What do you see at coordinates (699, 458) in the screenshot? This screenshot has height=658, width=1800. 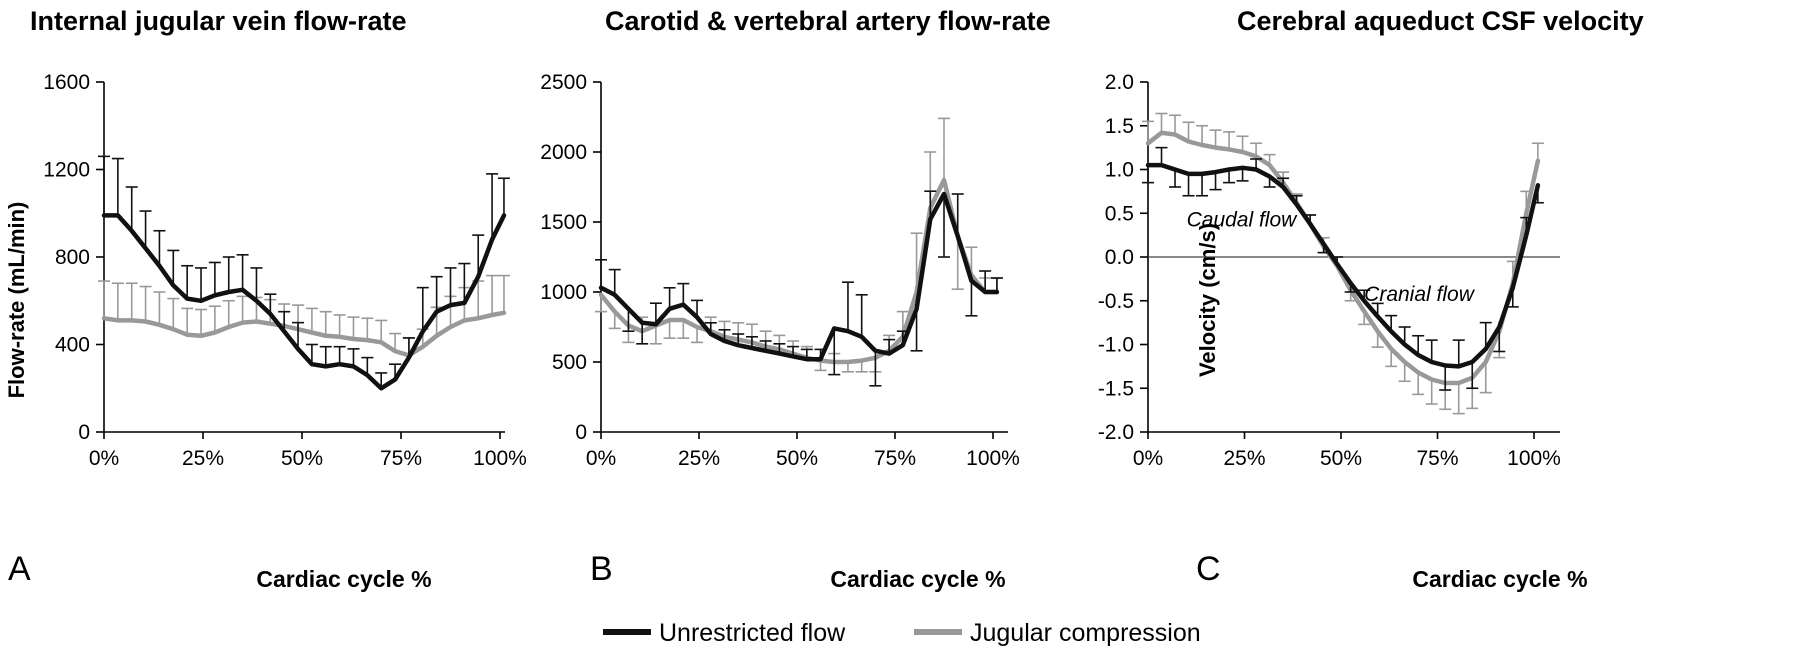 I see `panel-b-x-tick-label: 25%` at bounding box center [699, 458].